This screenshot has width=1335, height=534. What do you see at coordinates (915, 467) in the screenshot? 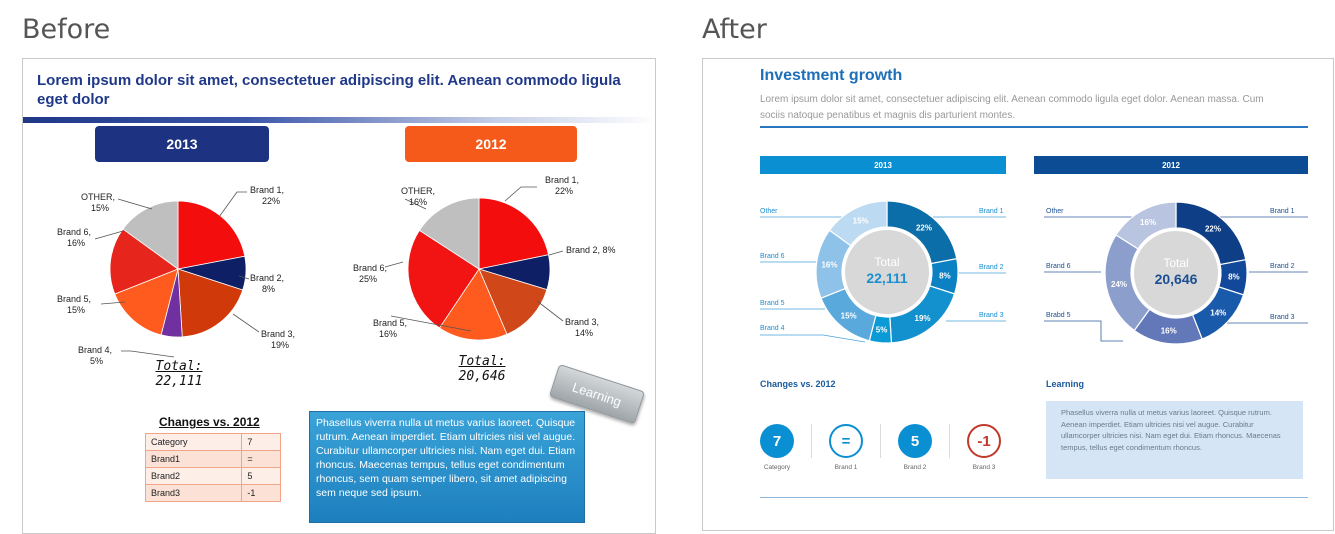
I see `change-caption-brand2: Brand 2` at bounding box center [915, 467].